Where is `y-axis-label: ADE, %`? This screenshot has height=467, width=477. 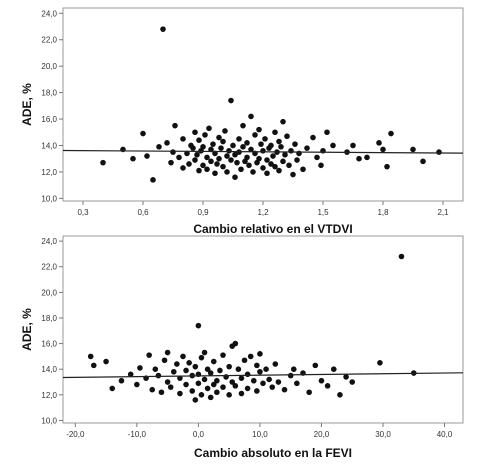 y-axis-label: ADE, % is located at coordinates (27, 104).